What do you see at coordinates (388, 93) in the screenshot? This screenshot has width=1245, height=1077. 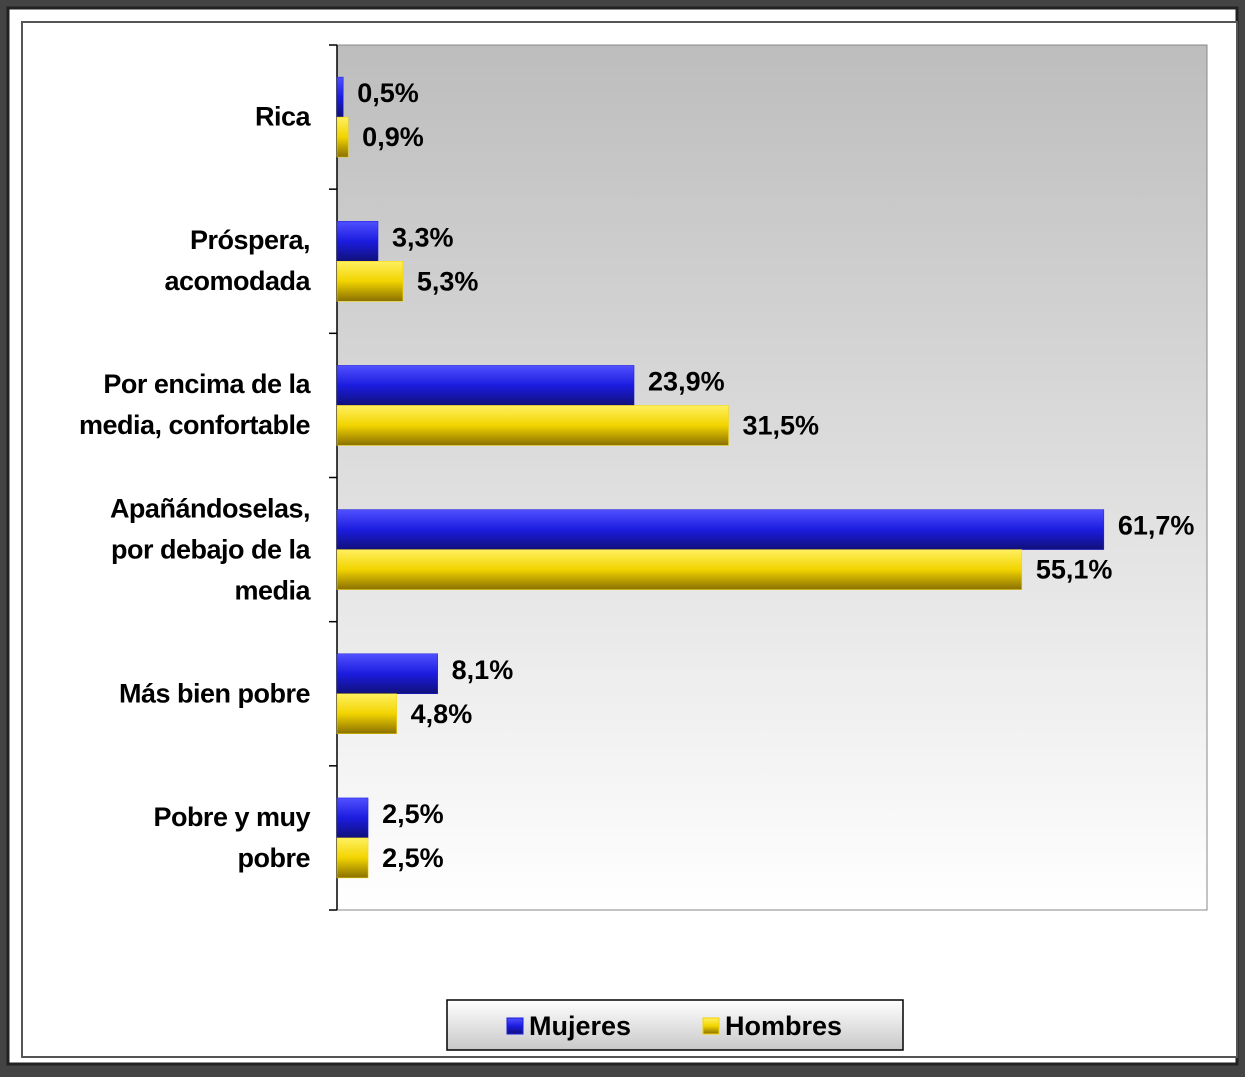 I see `value-label: 0,5%` at bounding box center [388, 93].